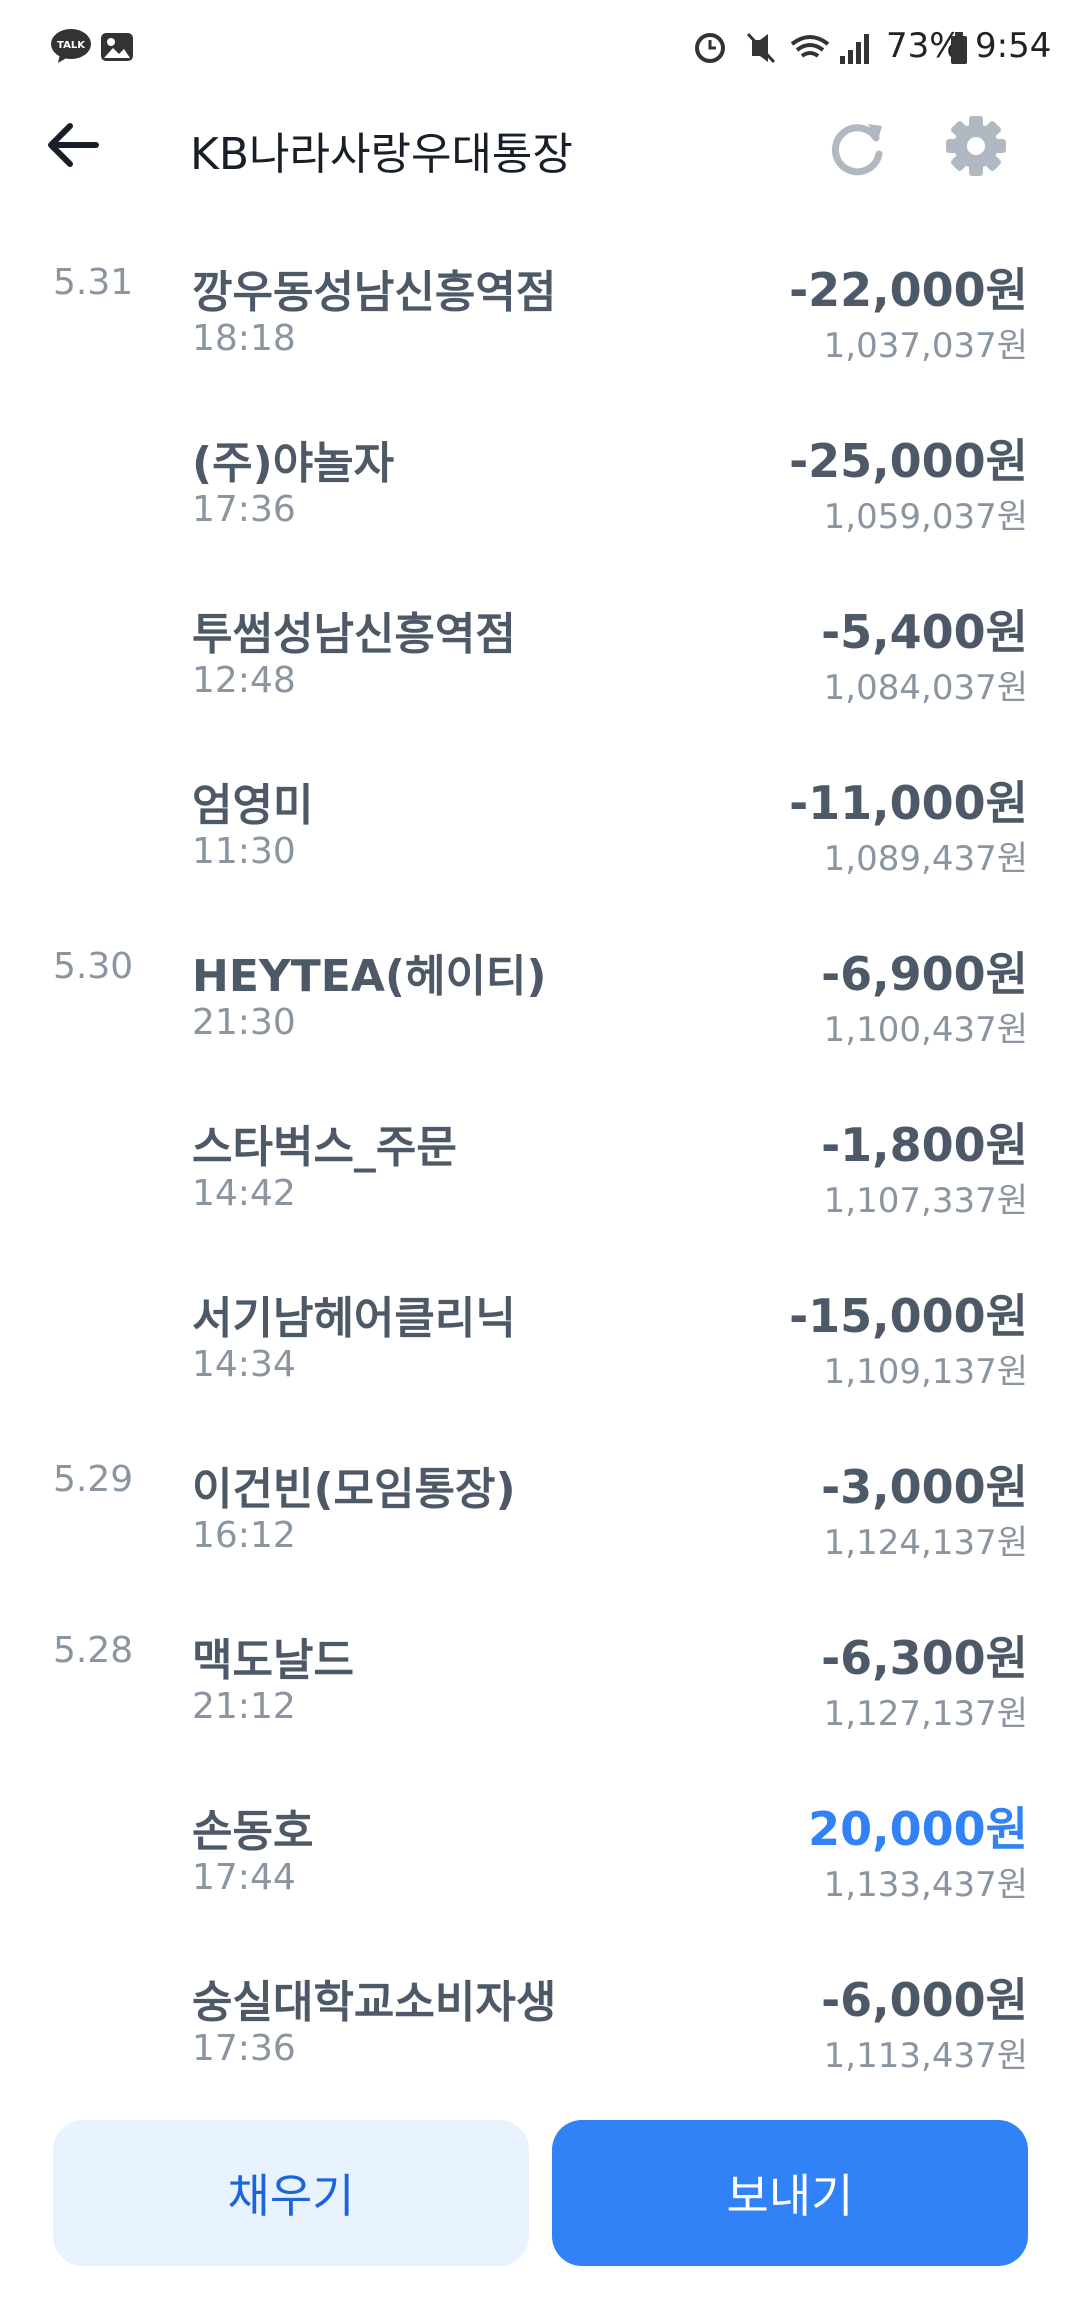 This screenshot has width=1080, height=2316. What do you see at coordinates (1013, 46) in the screenshot?
I see `clock: 9:54` at bounding box center [1013, 46].